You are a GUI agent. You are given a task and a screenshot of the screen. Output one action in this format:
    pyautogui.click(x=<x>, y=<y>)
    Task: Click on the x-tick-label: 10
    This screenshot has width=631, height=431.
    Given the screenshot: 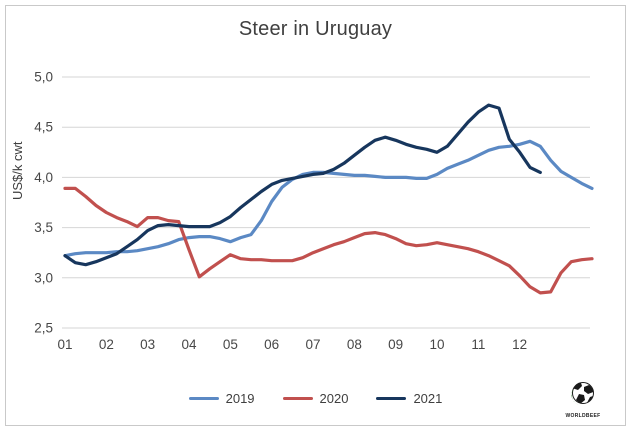 What is the action you would take?
    pyautogui.click(x=436, y=344)
    